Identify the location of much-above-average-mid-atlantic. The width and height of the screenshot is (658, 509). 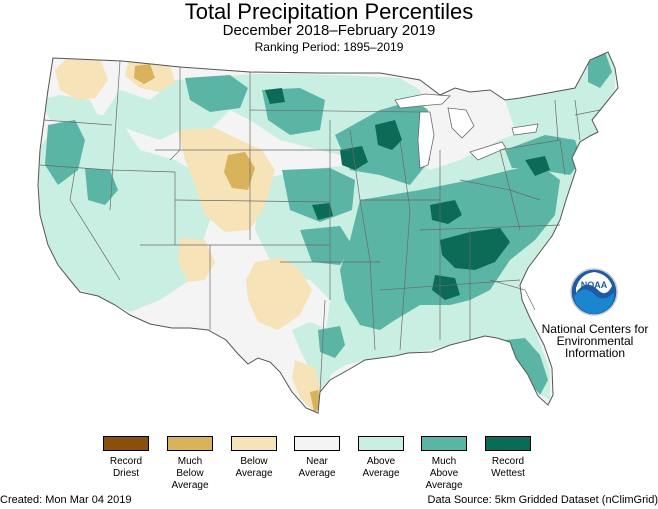
(543, 155).